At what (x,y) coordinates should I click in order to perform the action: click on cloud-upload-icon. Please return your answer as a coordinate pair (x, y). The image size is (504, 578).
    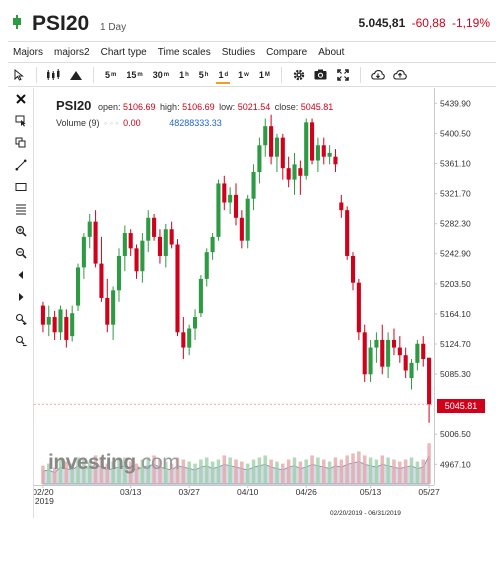
    Looking at the image, I should click on (400, 75).